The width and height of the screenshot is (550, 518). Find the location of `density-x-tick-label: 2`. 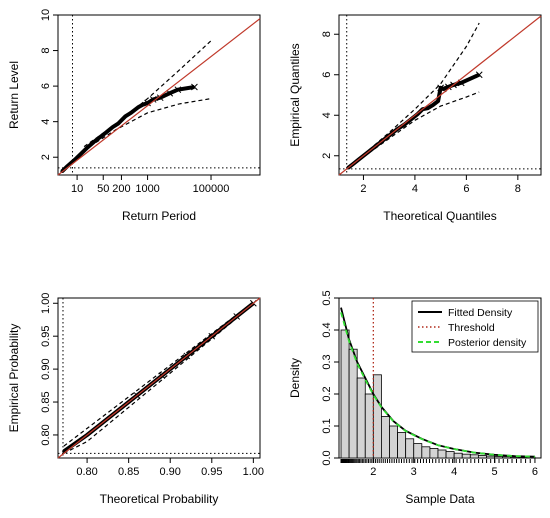

density-x-tick-label: 2 is located at coordinates (373, 472).